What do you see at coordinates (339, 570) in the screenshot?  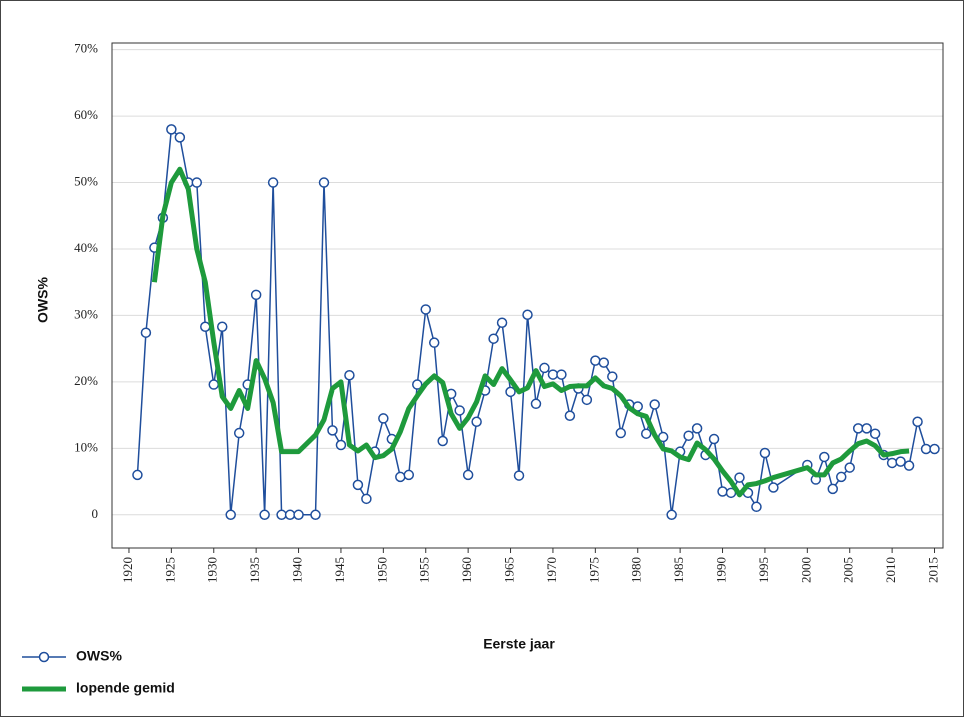 I see `x-tick-label: 1945` at bounding box center [339, 570].